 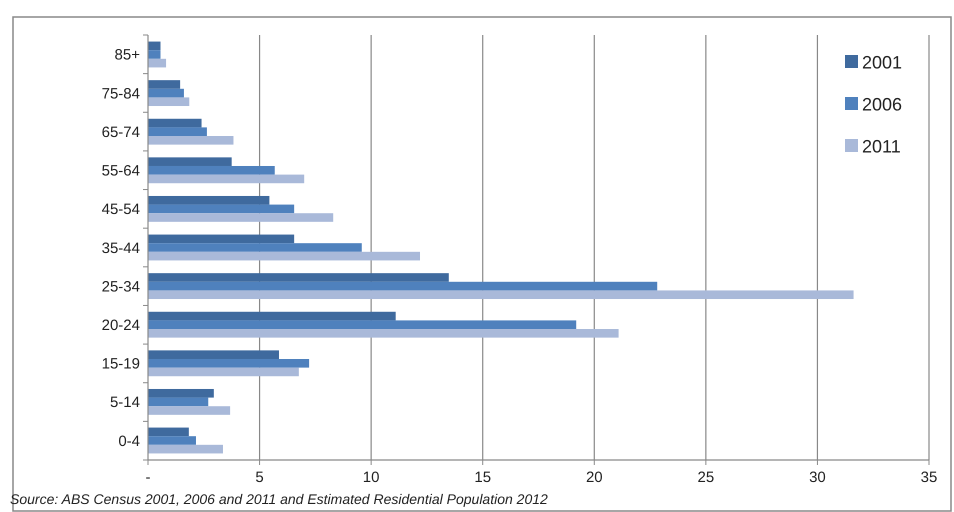 What do you see at coordinates (129, 441) in the screenshot?
I see `y-tick-label: 0-4` at bounding box center [129, 441].